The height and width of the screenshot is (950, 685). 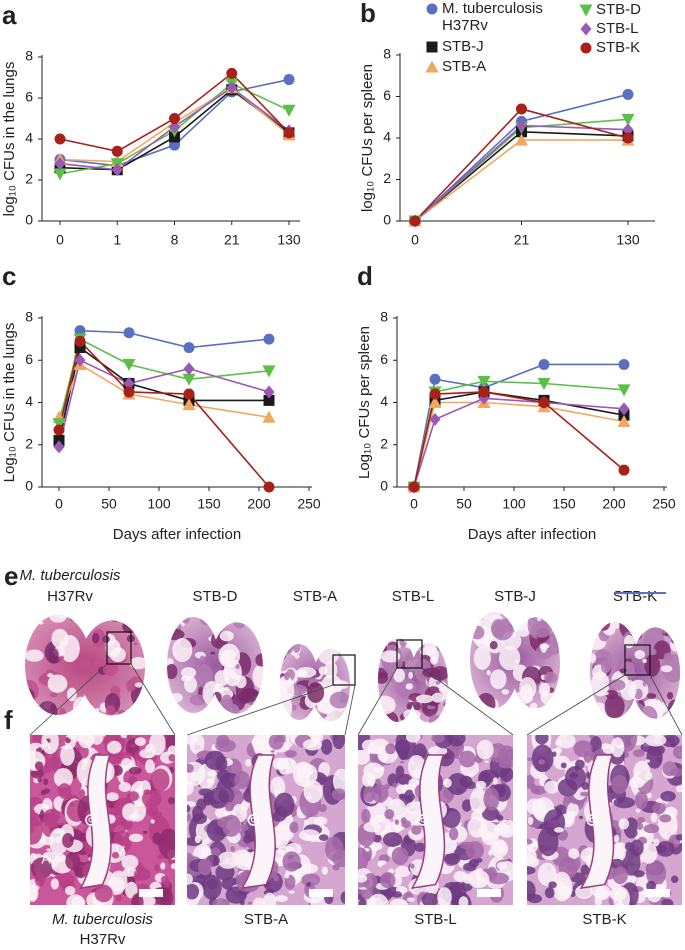 What do you see at coordinates (164, 413) in the screenshot?
I see `series-line` at bounding box center [164, 413].